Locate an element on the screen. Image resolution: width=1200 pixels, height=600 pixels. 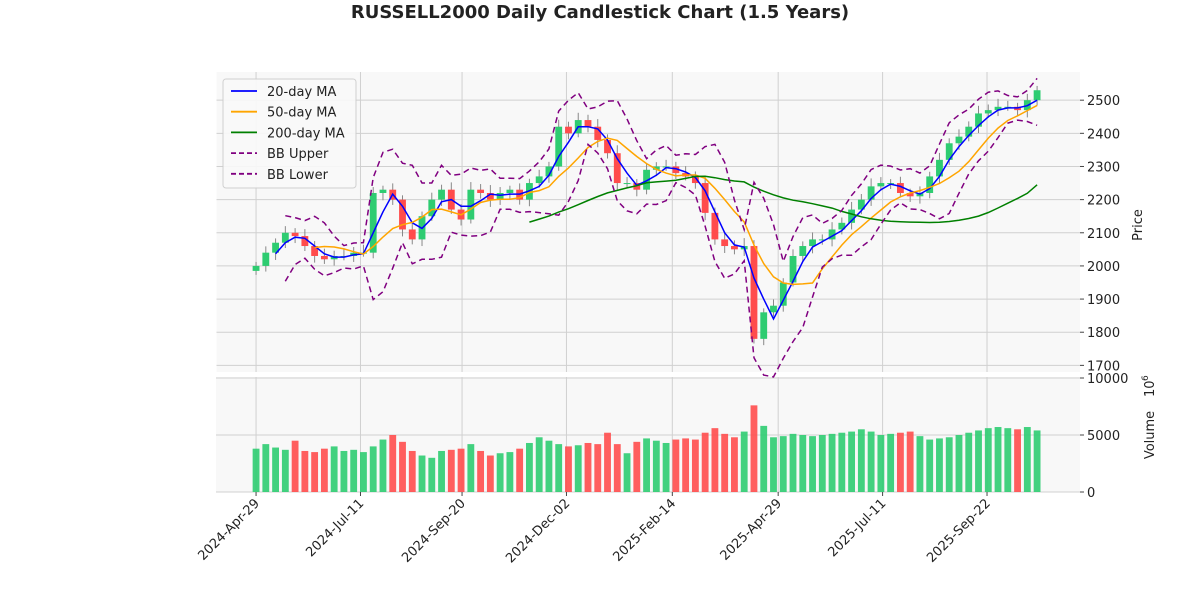
legend-label: 20-day MA is located at coordinates (301, 92).